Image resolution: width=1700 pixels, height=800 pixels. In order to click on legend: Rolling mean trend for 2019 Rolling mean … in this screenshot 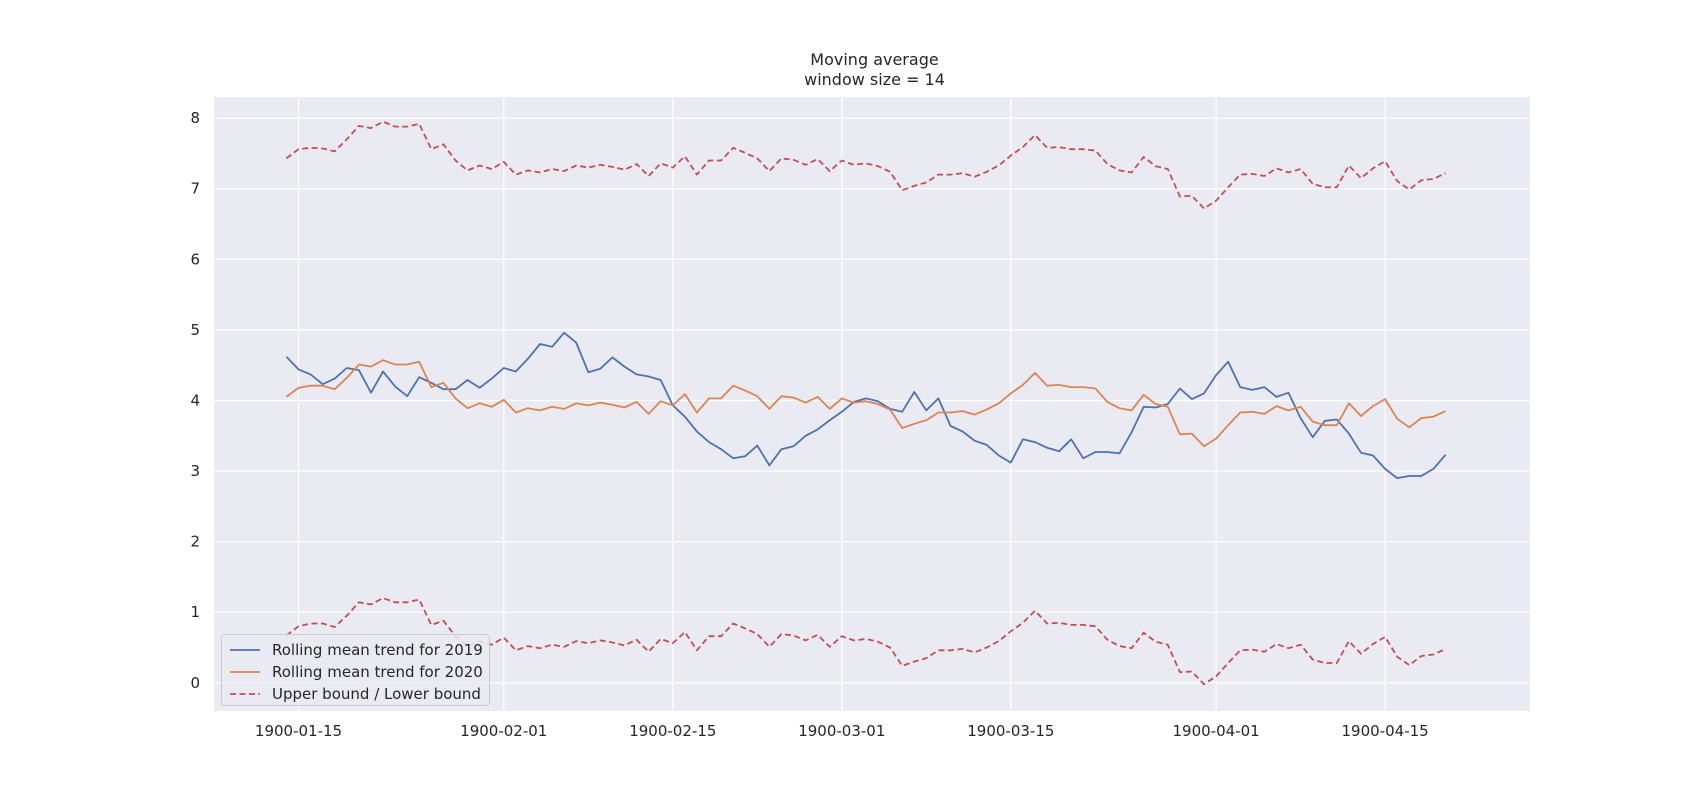, I will do `click(355, 670)`.